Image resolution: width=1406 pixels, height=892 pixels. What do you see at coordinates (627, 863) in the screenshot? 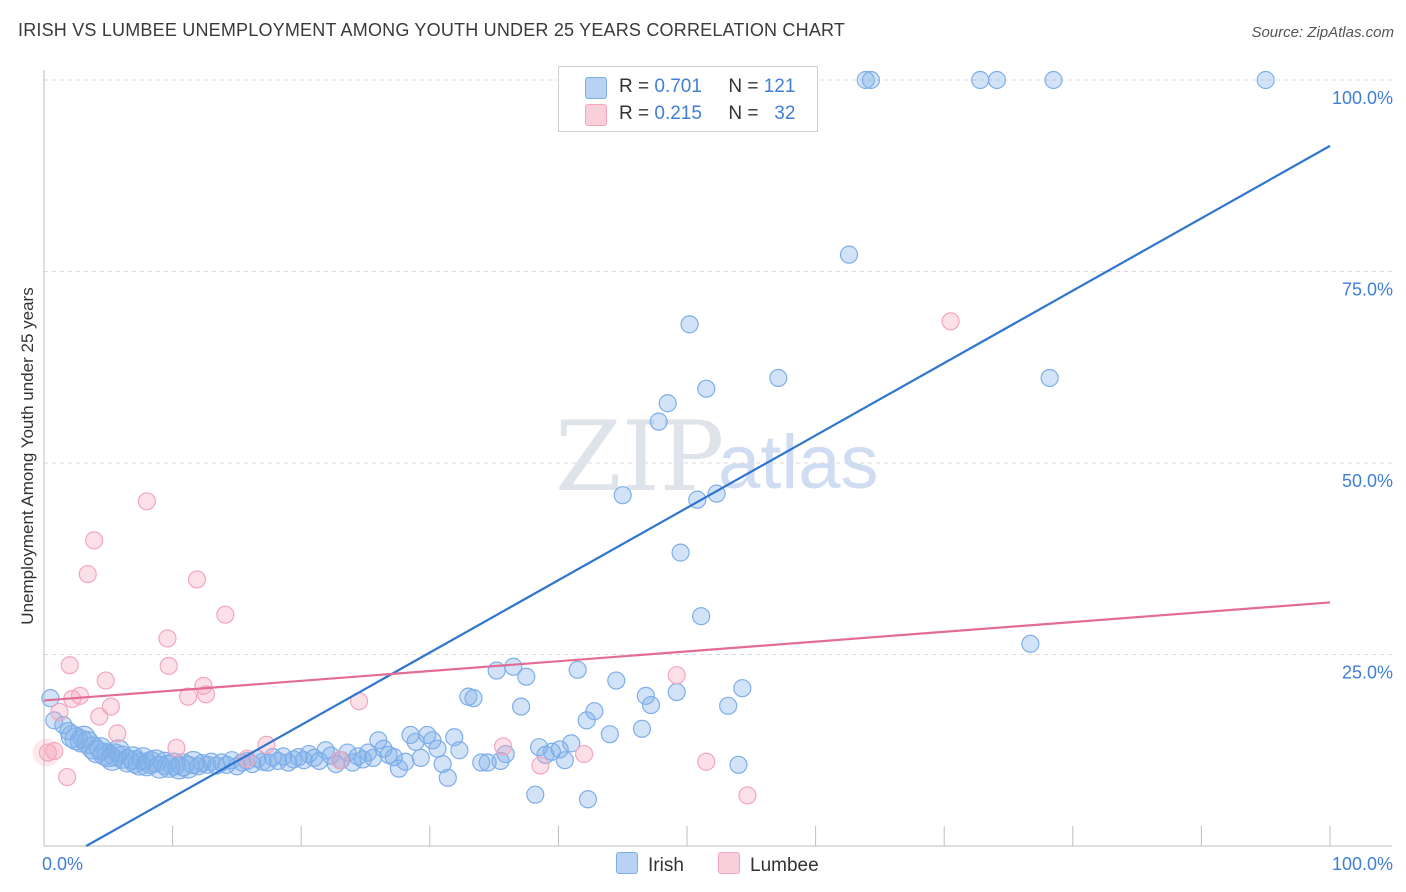
I see `irish-legend-swatch` at bounding box center [627, 863].